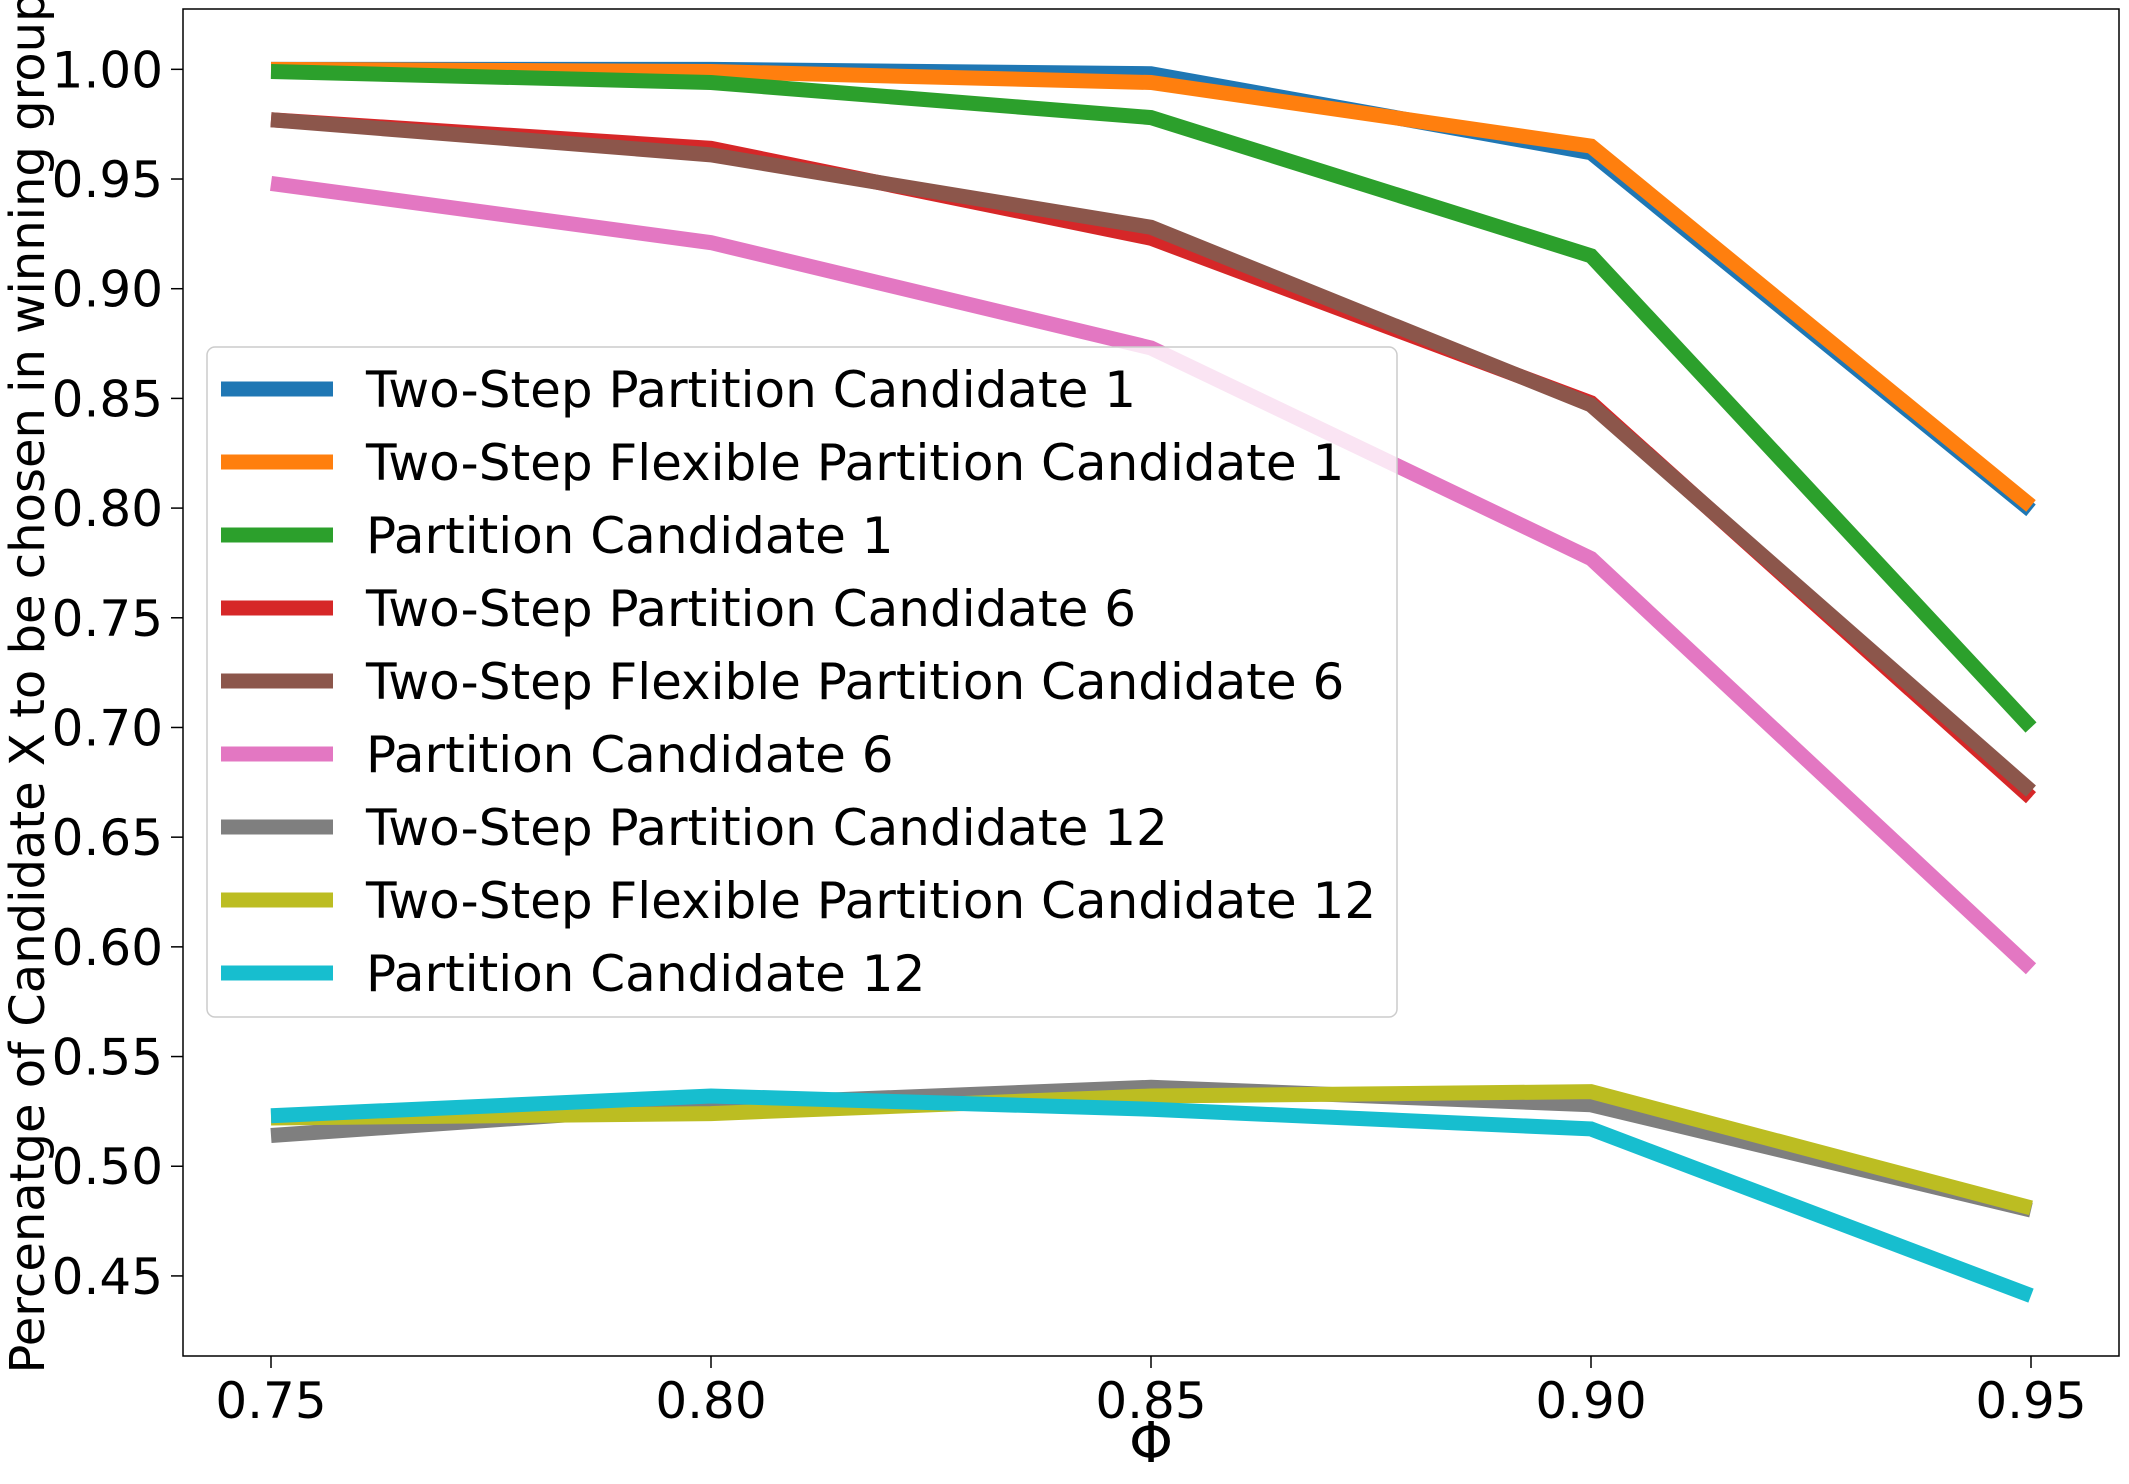 The height and width of the screenshot is (1484, 2129). Describe the element at coordinates (1150, 1401) in the screenshot. I see `x-tick-label: 0.85` at that location.